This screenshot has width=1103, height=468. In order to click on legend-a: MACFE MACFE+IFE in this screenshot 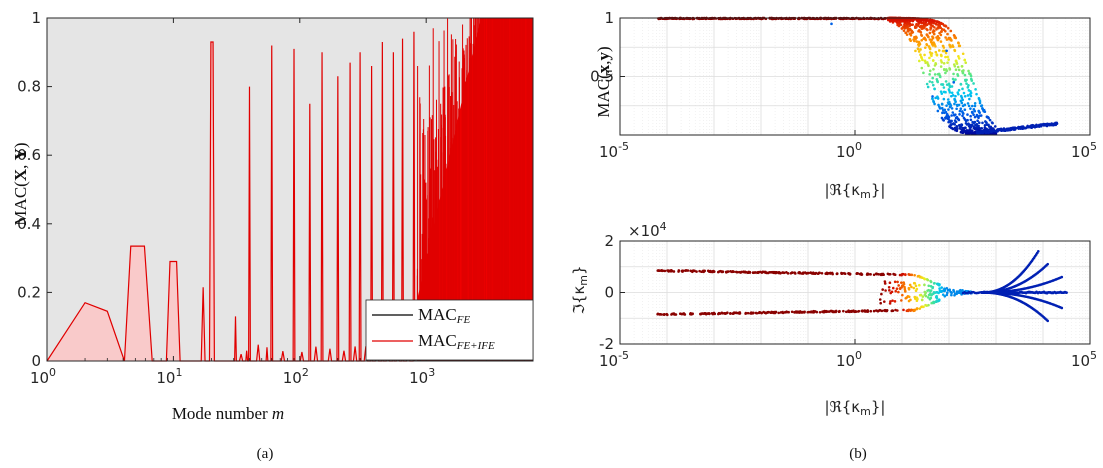, I will do `click(449, 330)`.